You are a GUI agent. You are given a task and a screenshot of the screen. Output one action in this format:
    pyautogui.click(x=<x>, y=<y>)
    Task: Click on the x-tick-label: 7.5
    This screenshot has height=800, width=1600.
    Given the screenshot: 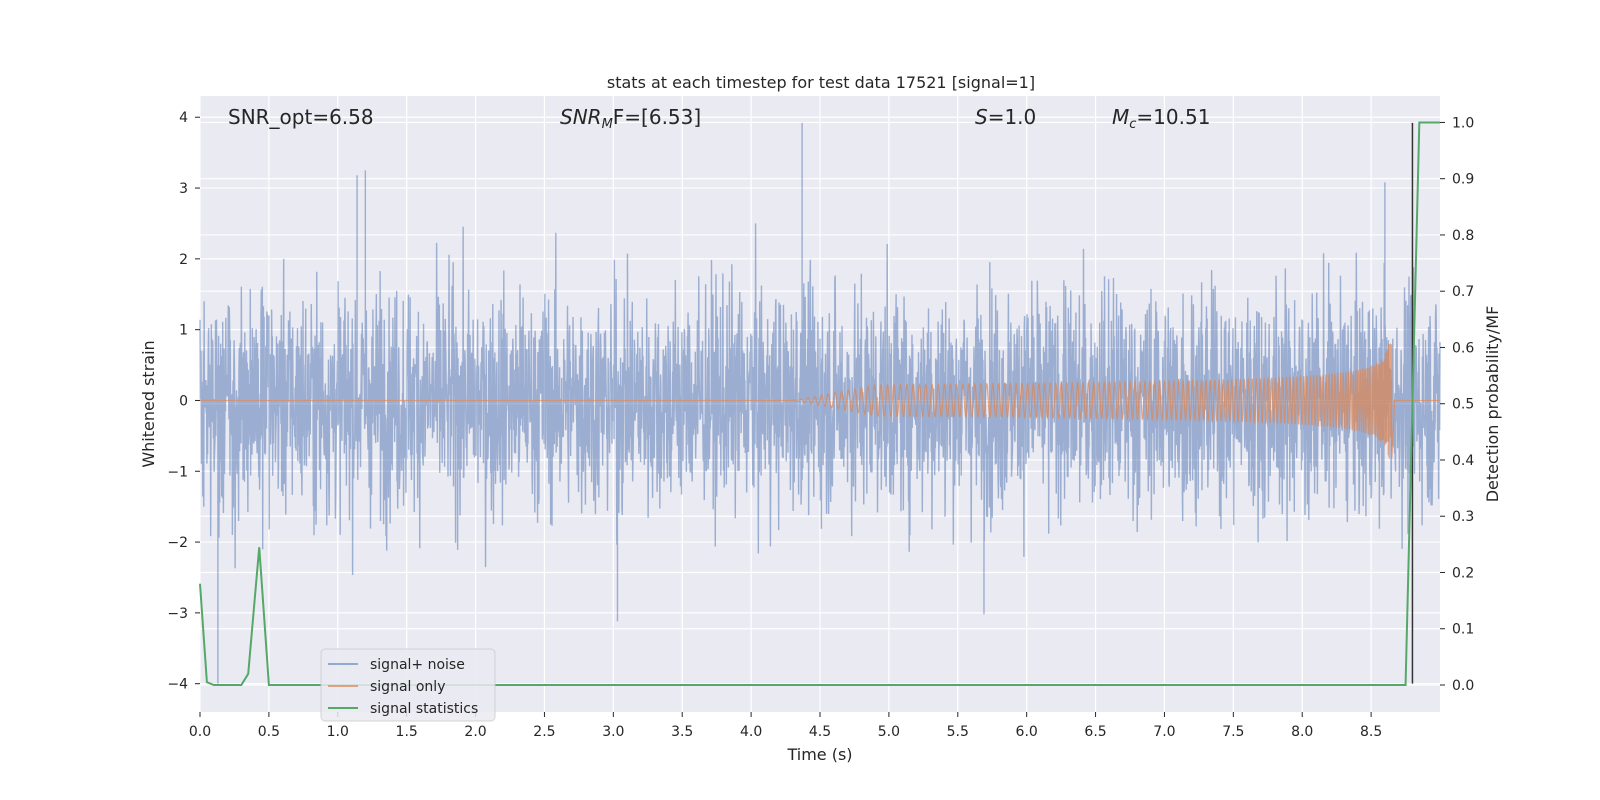 What is the action you would take?
    pyautogui.click(x=1233, y=732)
    